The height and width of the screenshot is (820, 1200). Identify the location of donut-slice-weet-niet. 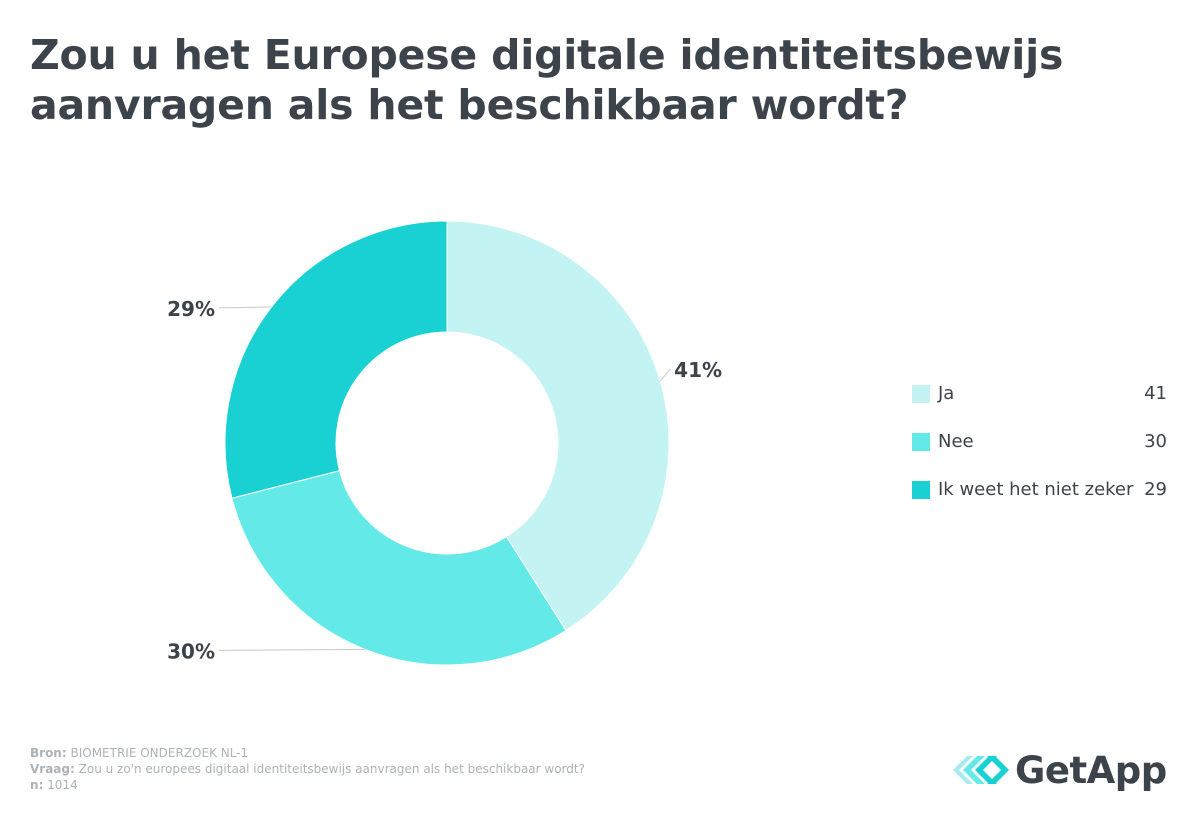
(336, 359).